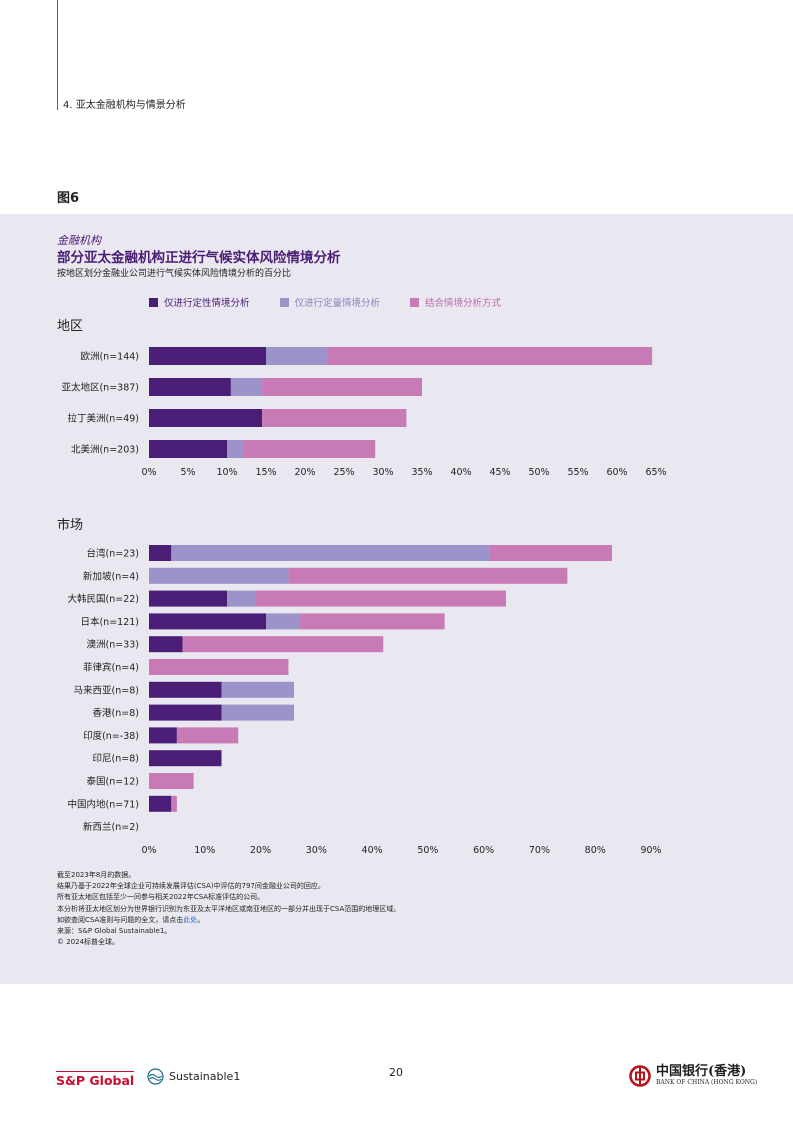 The width and height of the screenshot is (793, 1122). Describe the element at coordinates (205, 1076) in the screenshot. I see `sustainable1-label: Sustainable1` at that location.